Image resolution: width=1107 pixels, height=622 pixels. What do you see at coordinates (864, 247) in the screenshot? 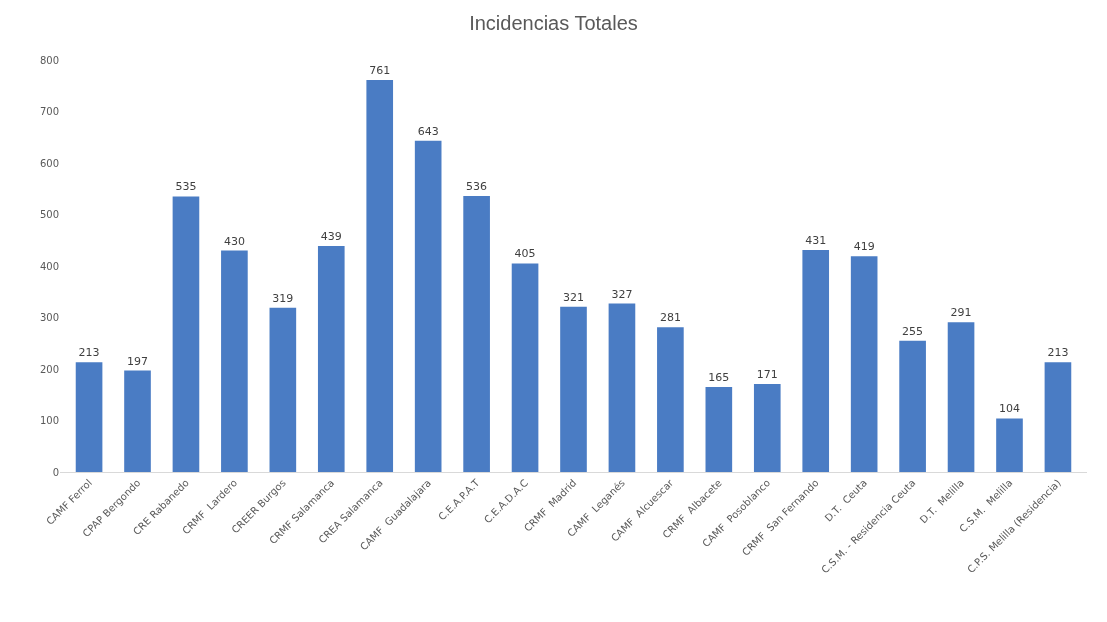
I see `data-label: 419` at bounding box center [864, 247].